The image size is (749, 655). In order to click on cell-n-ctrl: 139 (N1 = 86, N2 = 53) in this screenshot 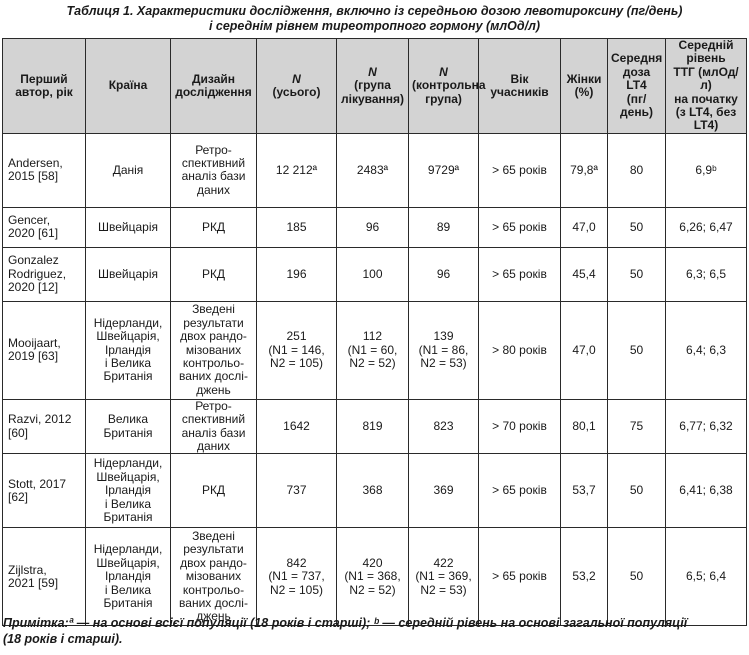, I will do `click(443, 350)`.